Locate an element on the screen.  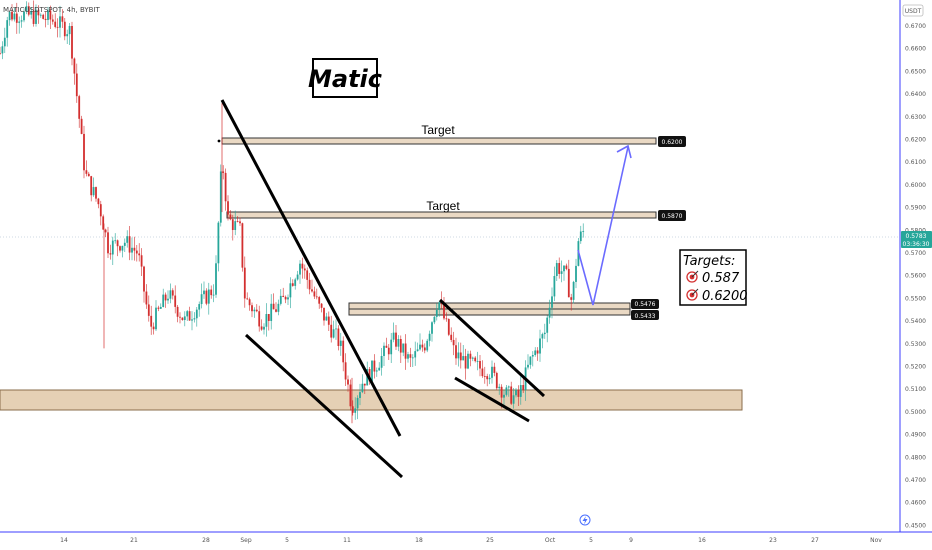
time-axis: 14 21 28 Sep 5 11 18 25 Oct 5 9 16 23 27 Nov is located at coordinates (471, 540).